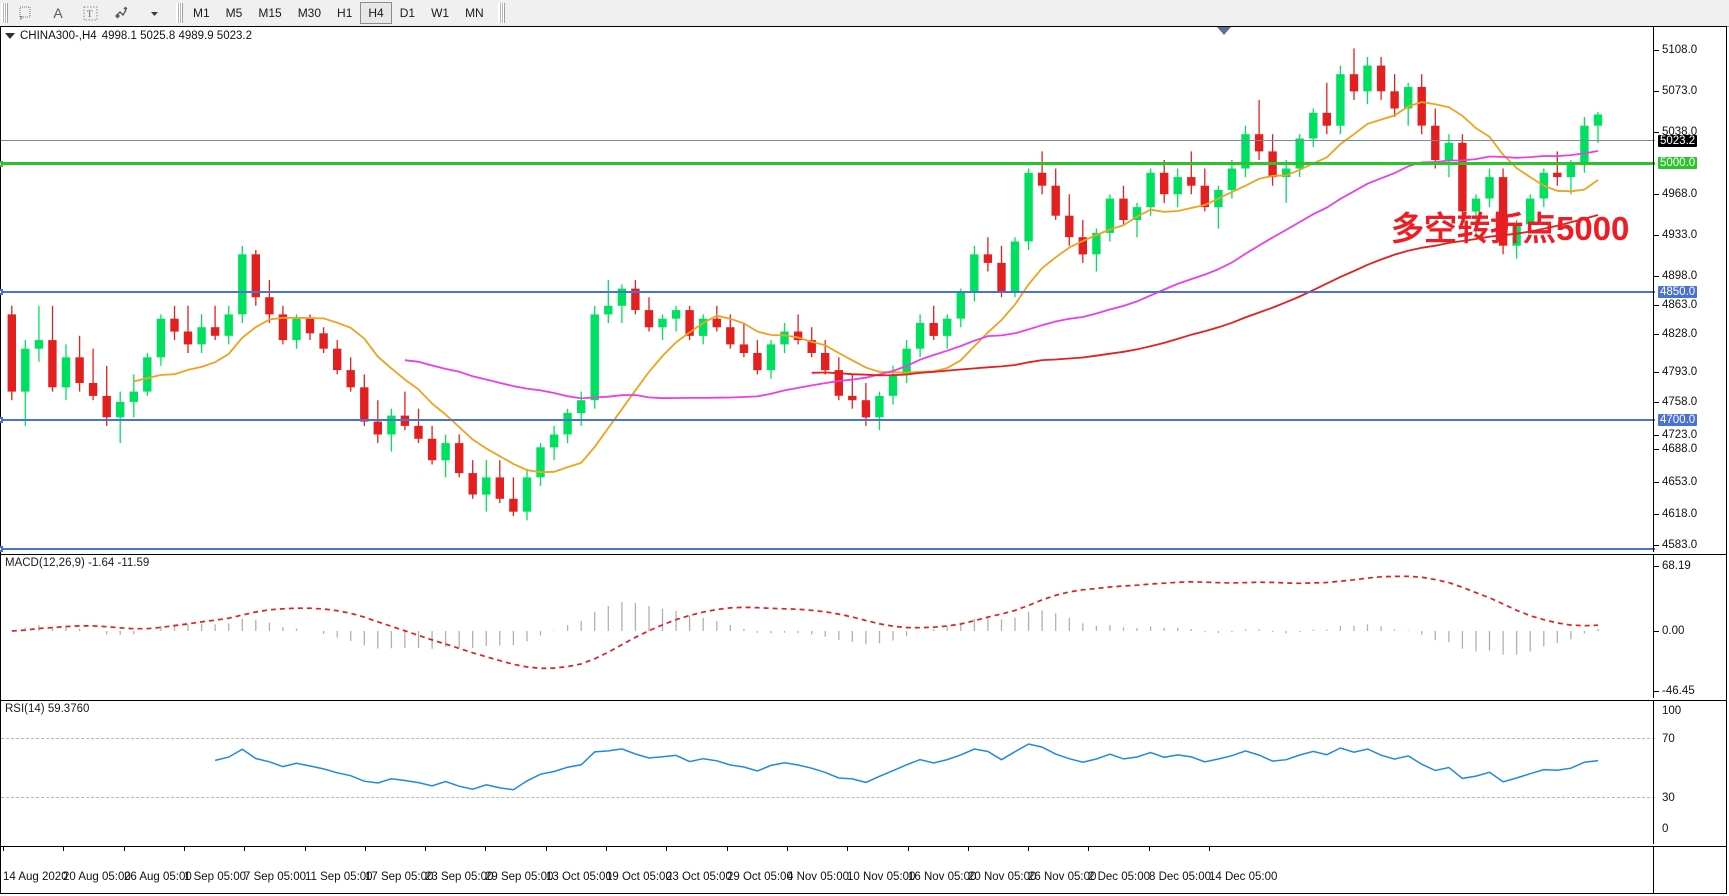  What do you see at coordinates (47, 709) in the screenshot?
I see `rsi-label: RSI(14) 59.3760` at bounding box center [47, 709].